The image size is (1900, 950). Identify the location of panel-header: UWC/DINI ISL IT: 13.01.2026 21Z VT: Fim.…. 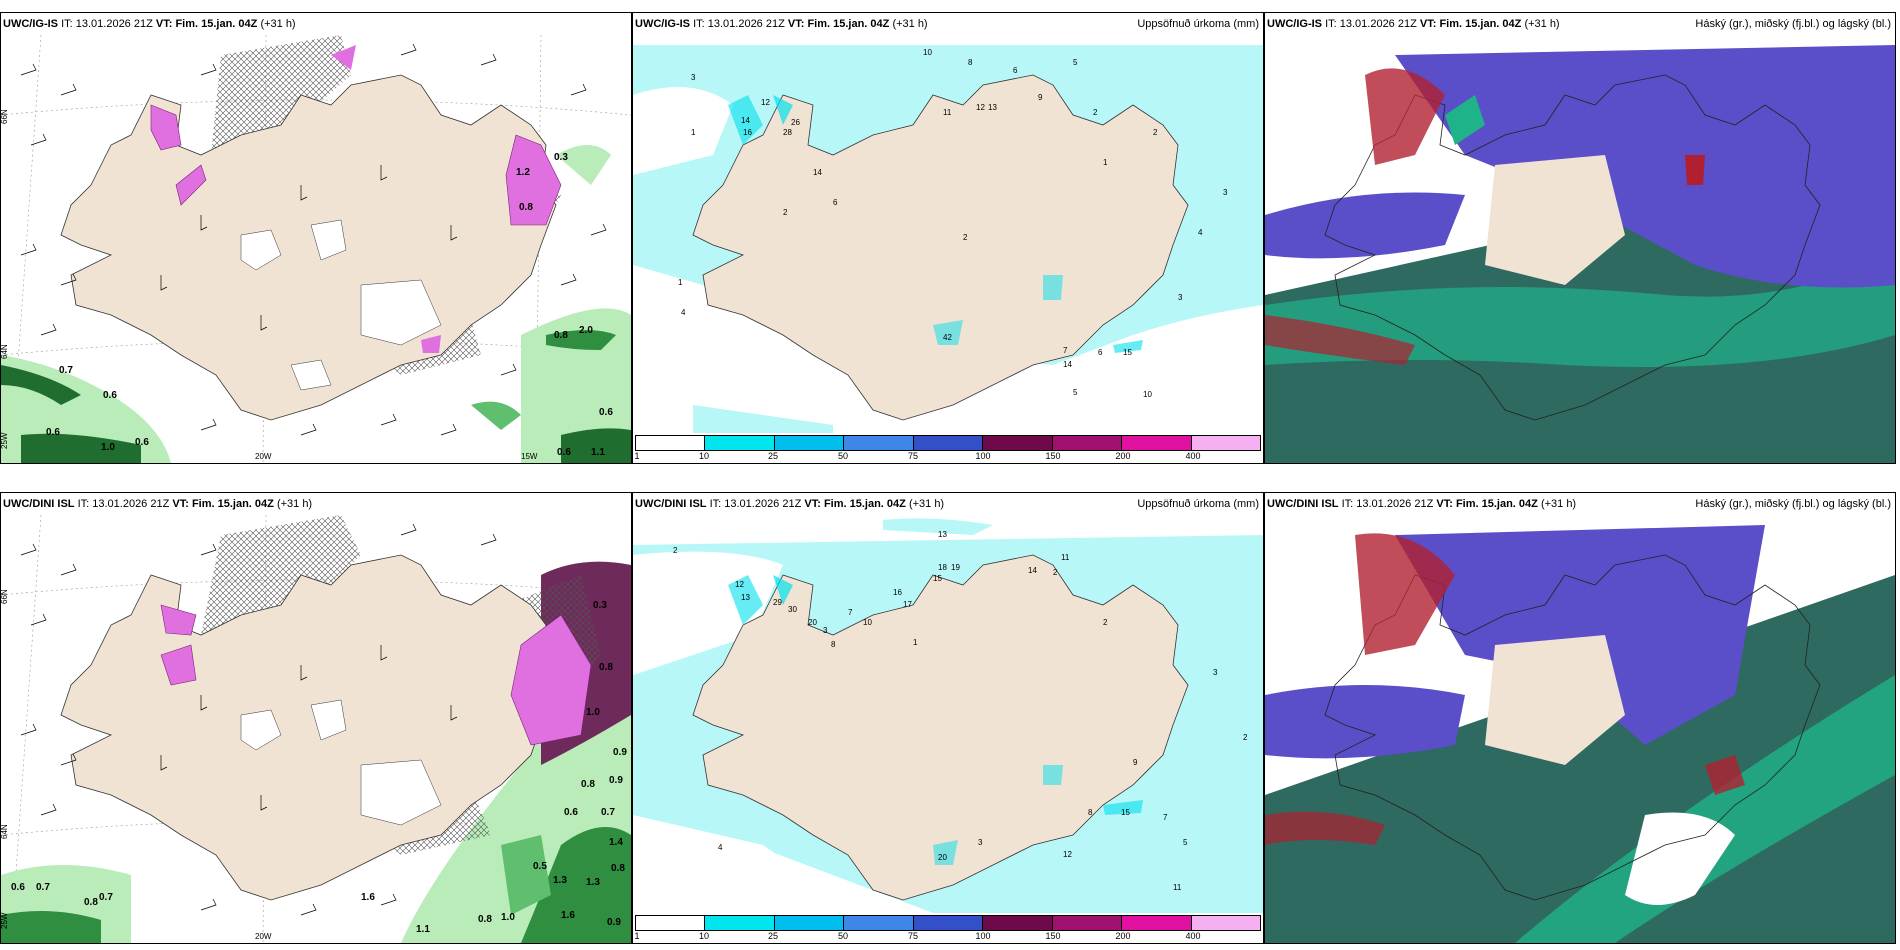
(316, 504).